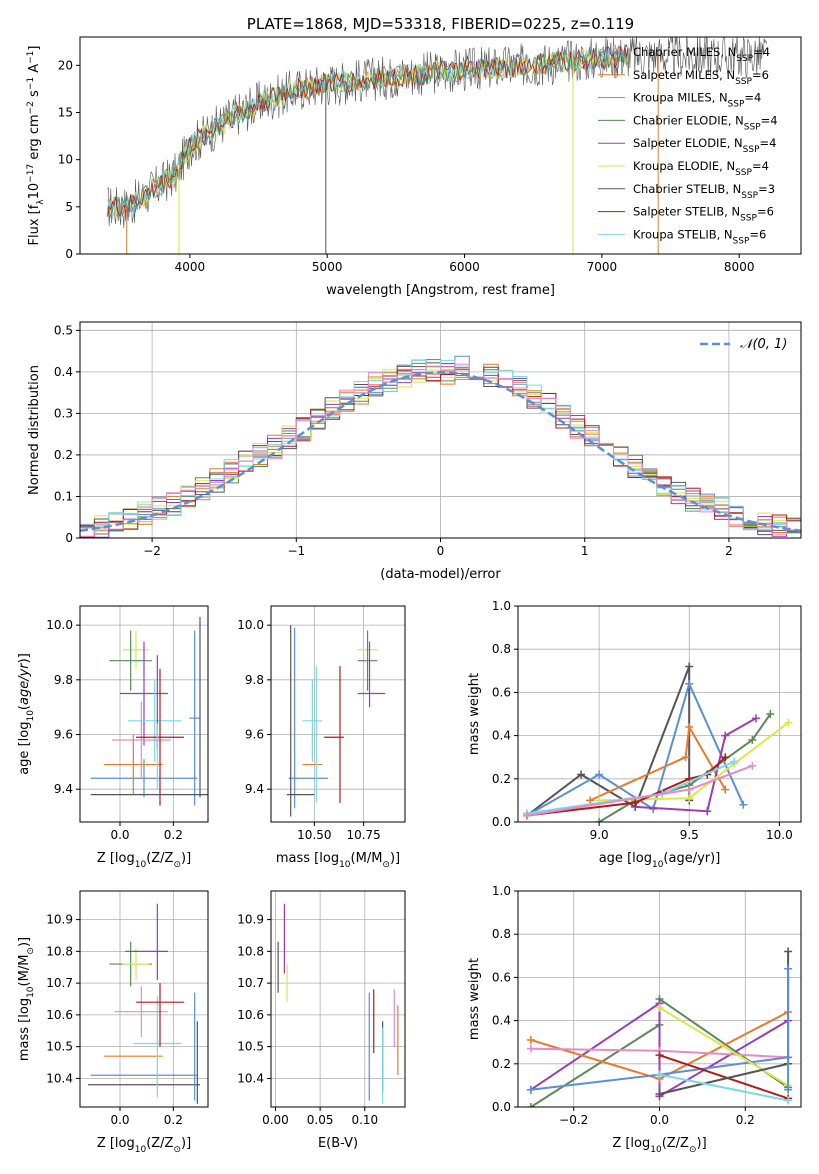 The image size is (819, 1174). I want to click on x-tick-label: 10.75, so click(363, 835).